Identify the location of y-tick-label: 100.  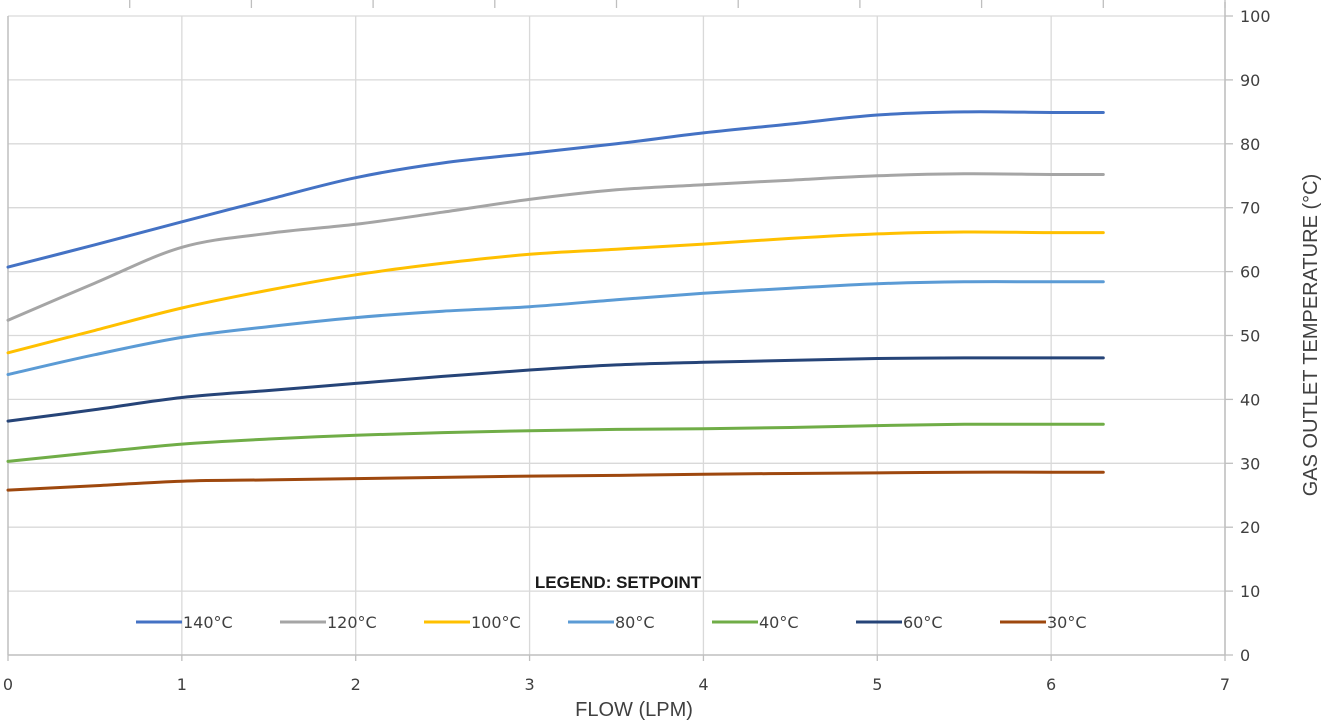
(1255, 16).